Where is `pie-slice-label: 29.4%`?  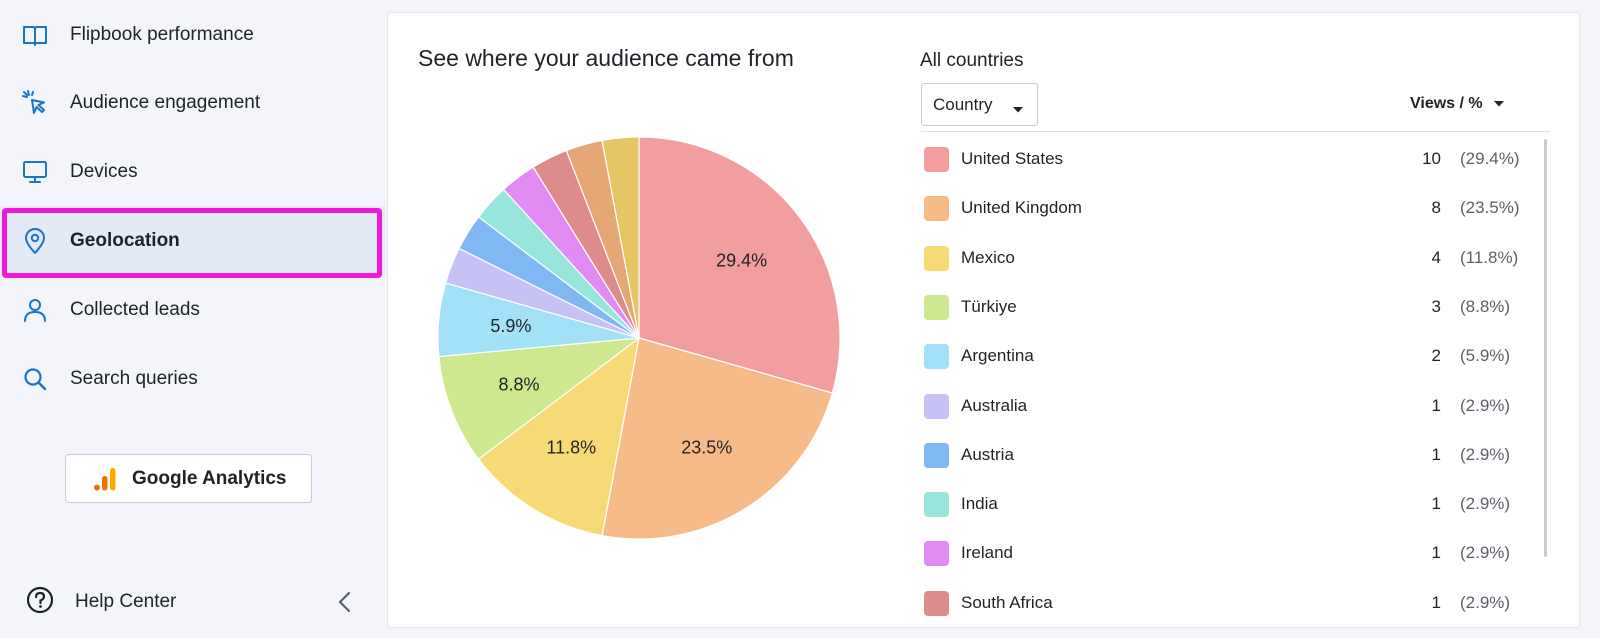 pie-slice-label: 29.4% is located at coordinates (741, 260).